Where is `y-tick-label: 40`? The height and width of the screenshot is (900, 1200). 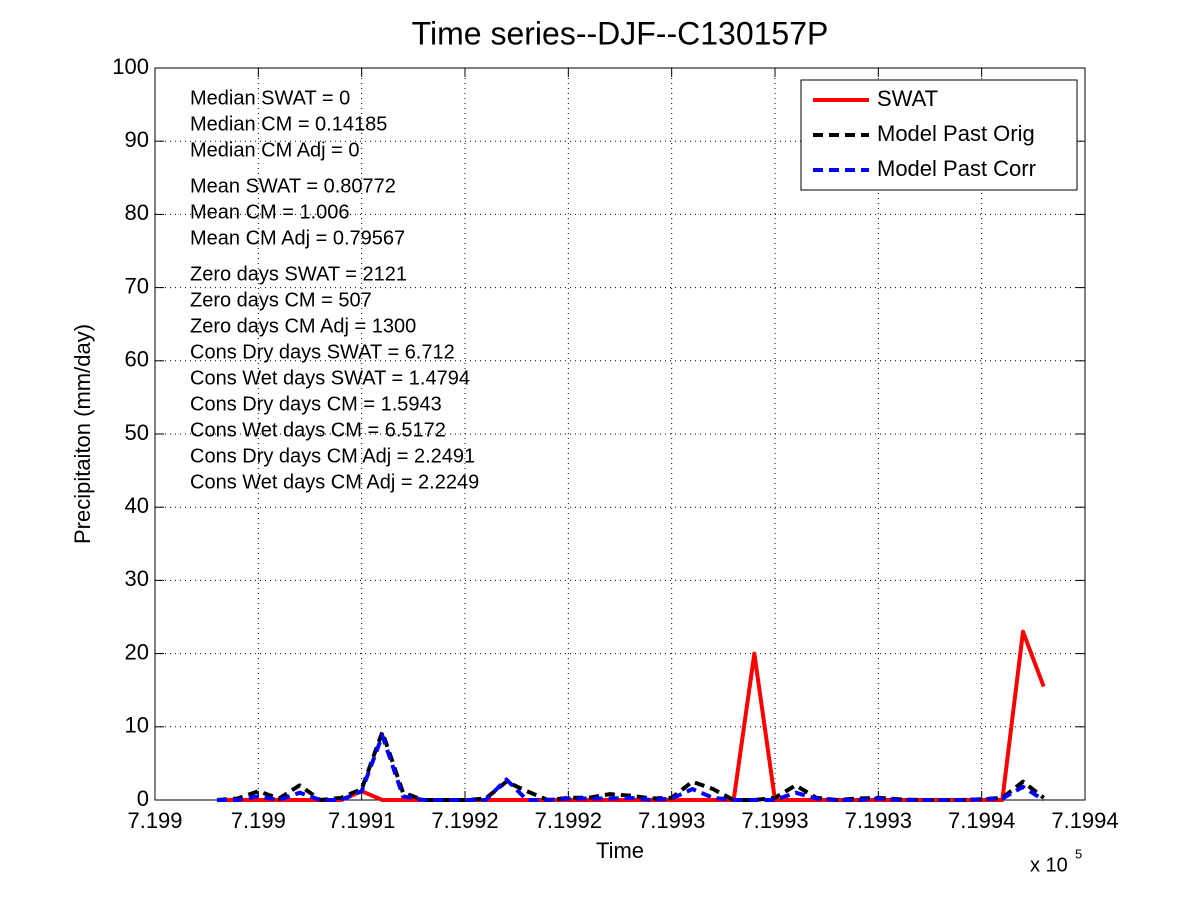
y-tick-label: 40 is located at coordinates (137, 505).